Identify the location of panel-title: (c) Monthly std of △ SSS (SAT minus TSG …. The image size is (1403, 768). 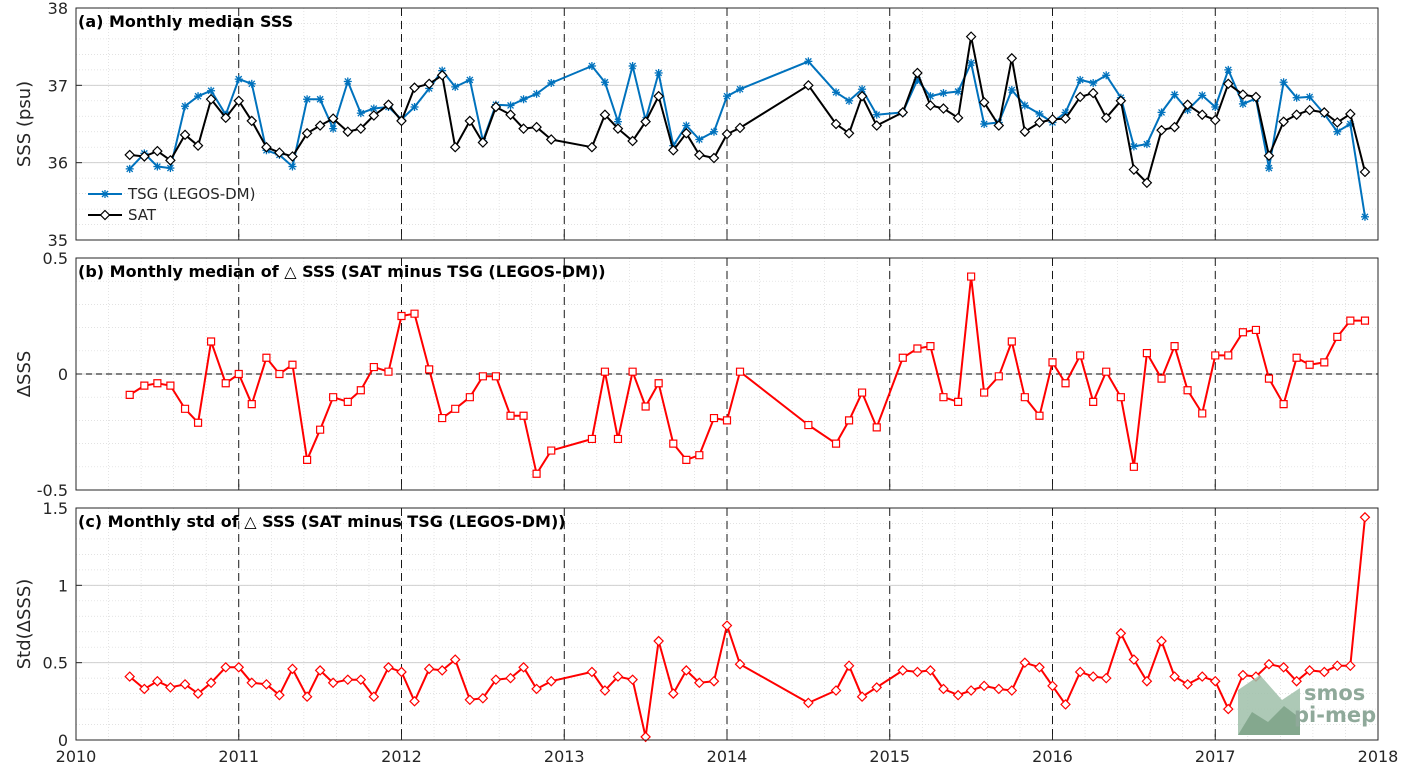
(322, 521).